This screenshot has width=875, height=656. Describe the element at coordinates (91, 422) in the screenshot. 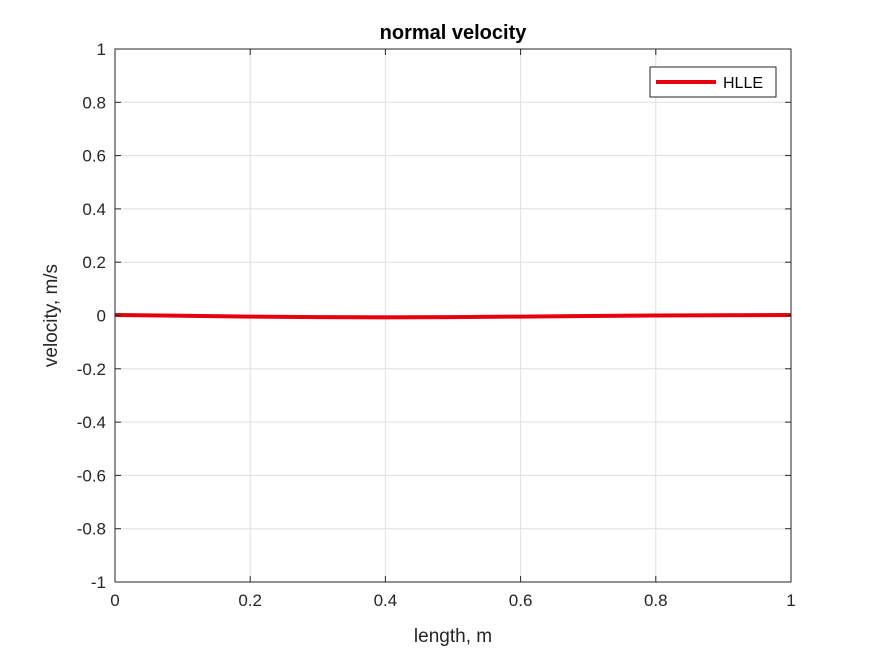

I see `y-tick-label: -0.4` at that location.